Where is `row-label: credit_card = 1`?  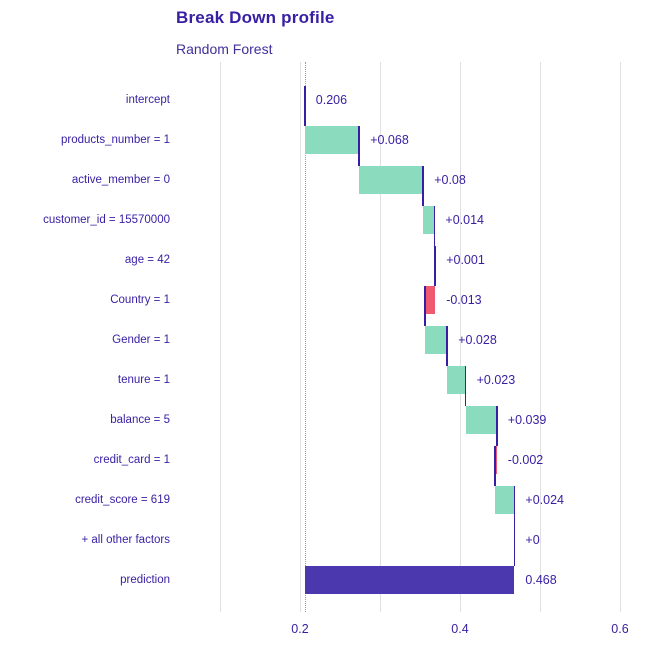
row-label: credit_card = 1 is located at coordinates (131, 460).